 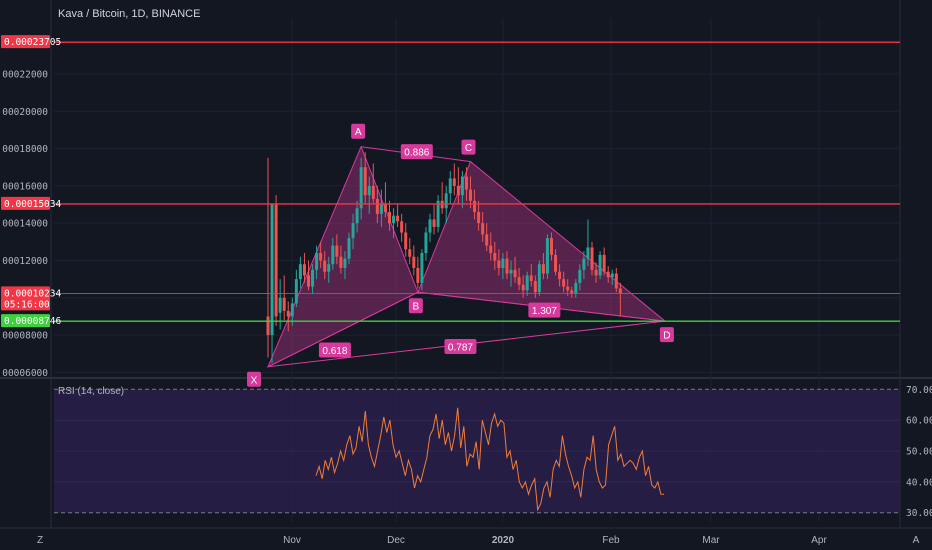 I want to click on pattern-line-xb, so click(x=343, y=329).